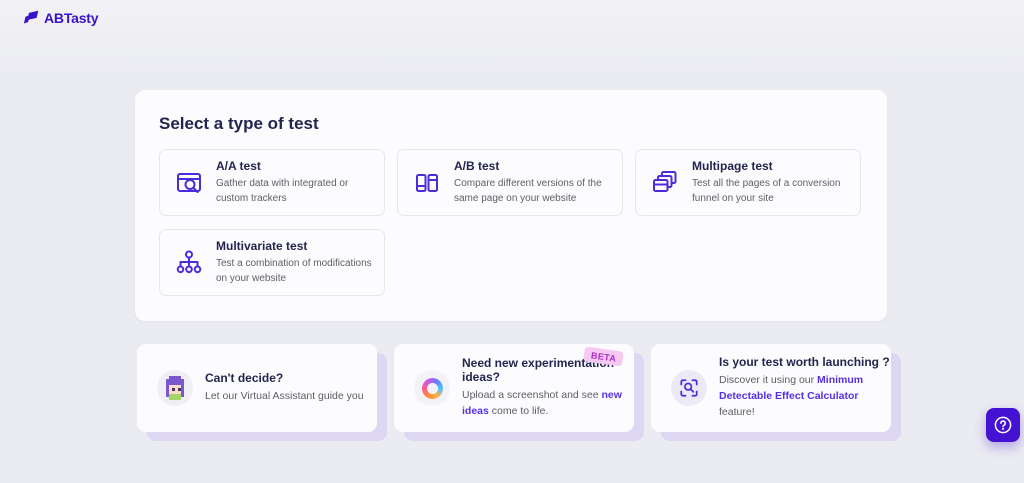 The height and width of the screenshot is (483, 1024). What do you see at coordinates (175, 388) in the screenshot?
I see `virtual-assistant-avatar` at bounding box center [175, 388].